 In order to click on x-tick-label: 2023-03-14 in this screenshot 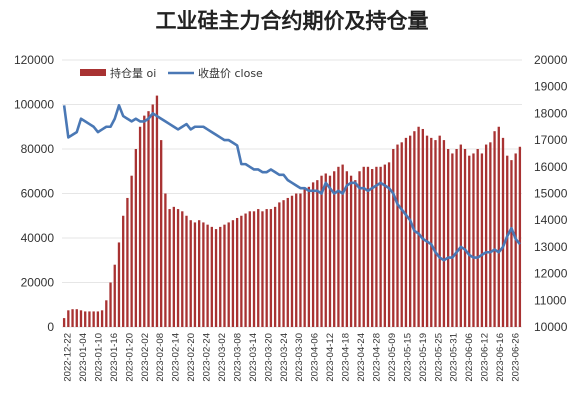, I will do `click(253, 357)`.